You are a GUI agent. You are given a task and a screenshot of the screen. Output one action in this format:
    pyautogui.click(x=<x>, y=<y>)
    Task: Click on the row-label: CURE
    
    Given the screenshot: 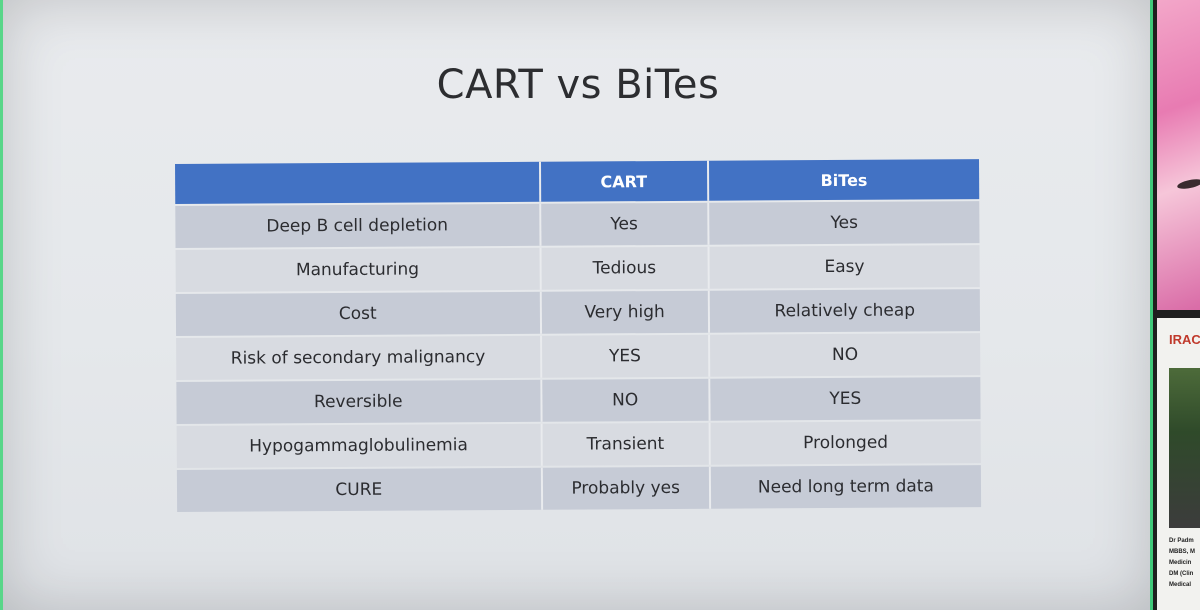 What is the action you would take?
    pyautogui.click(x=359, y=489)
    